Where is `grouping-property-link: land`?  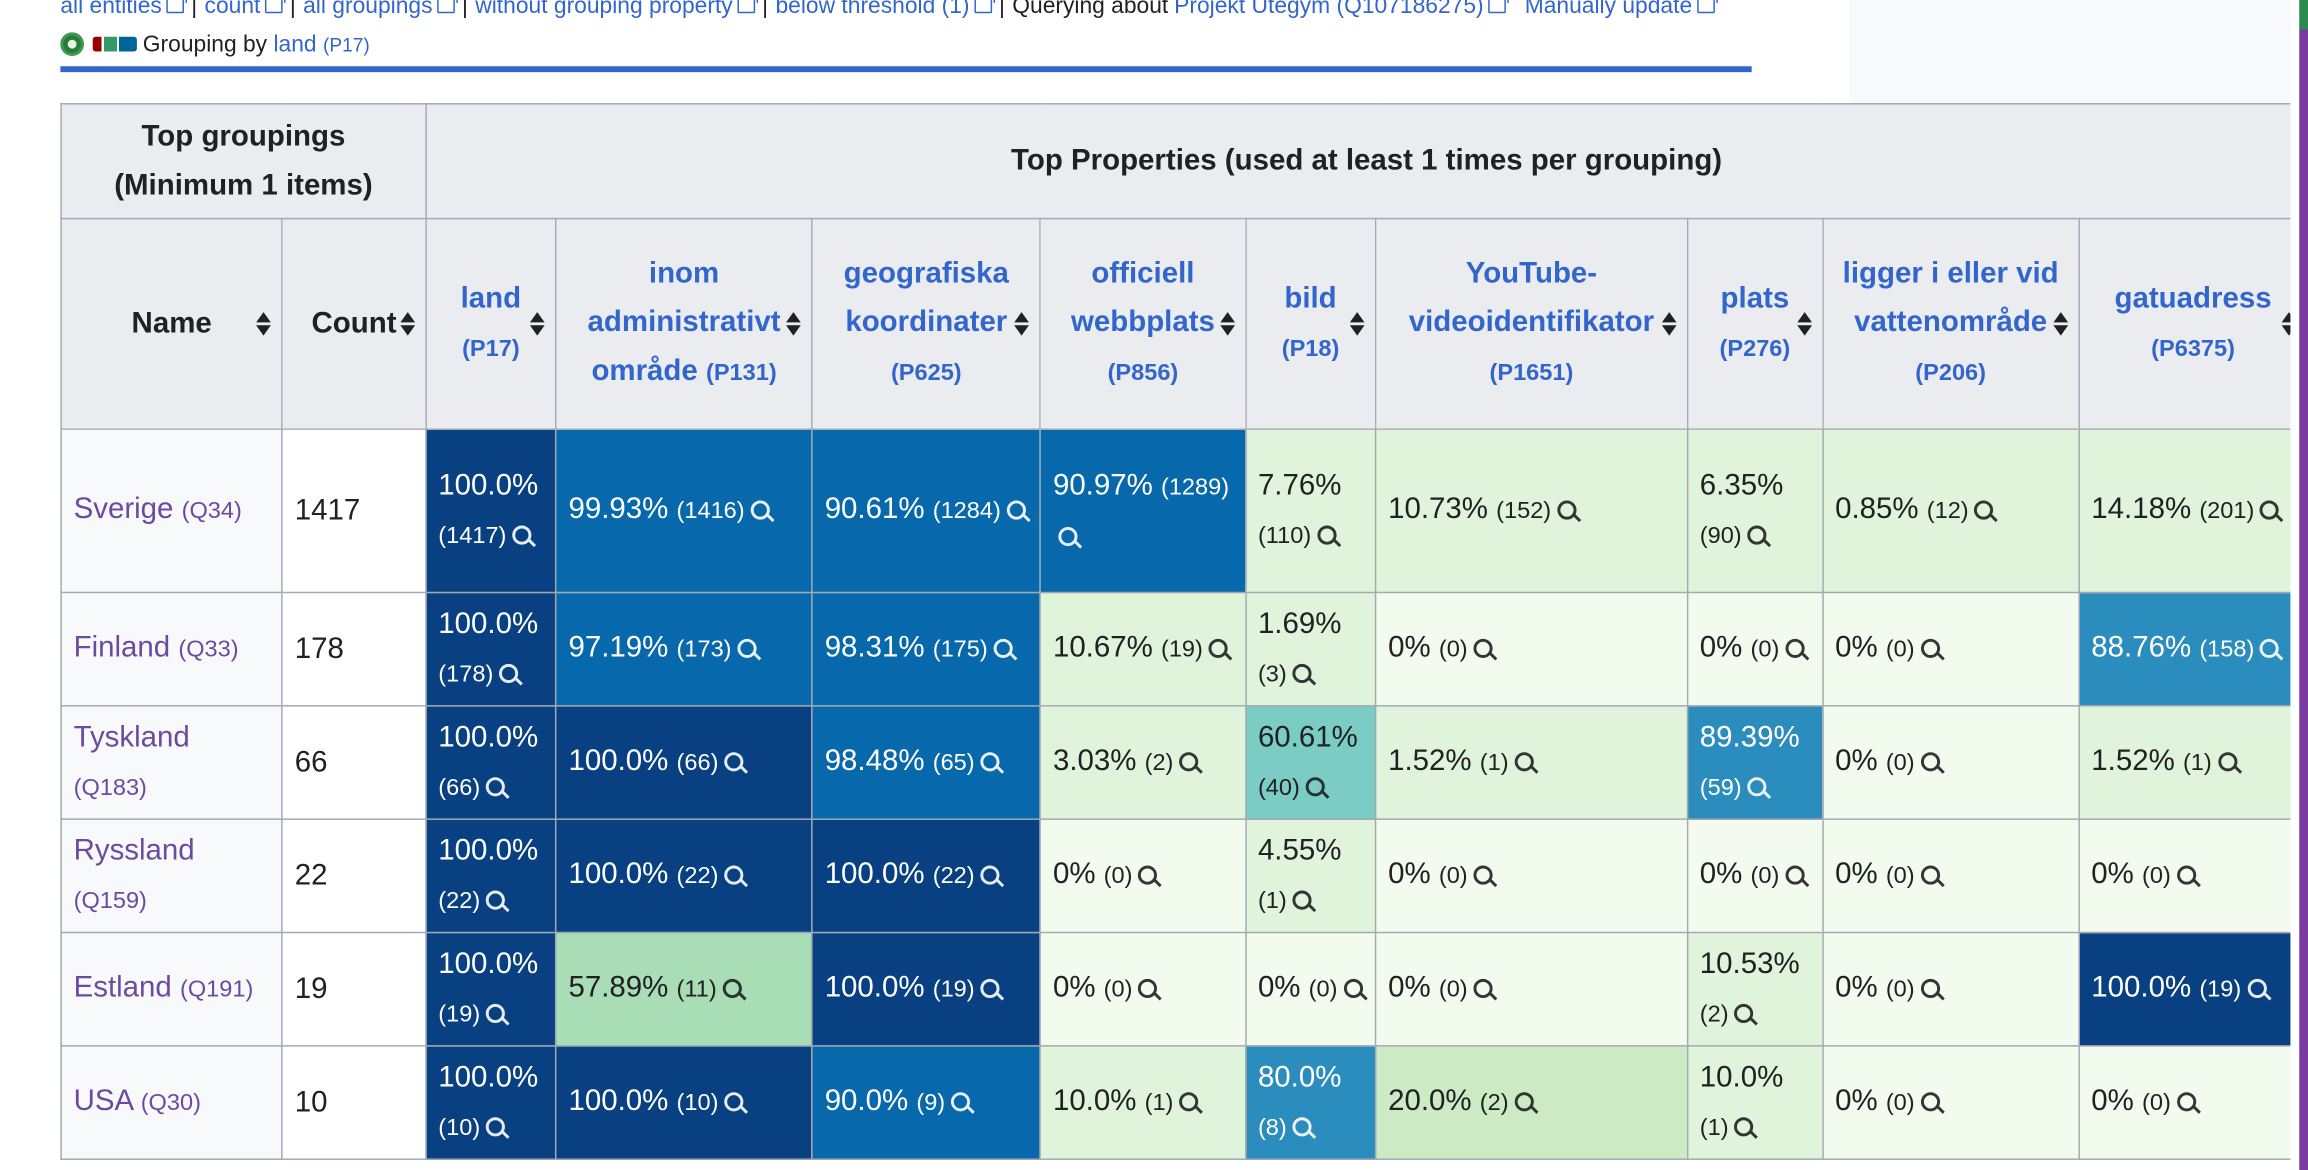
grouping-property-link: land is located at coordinates (295, 45).